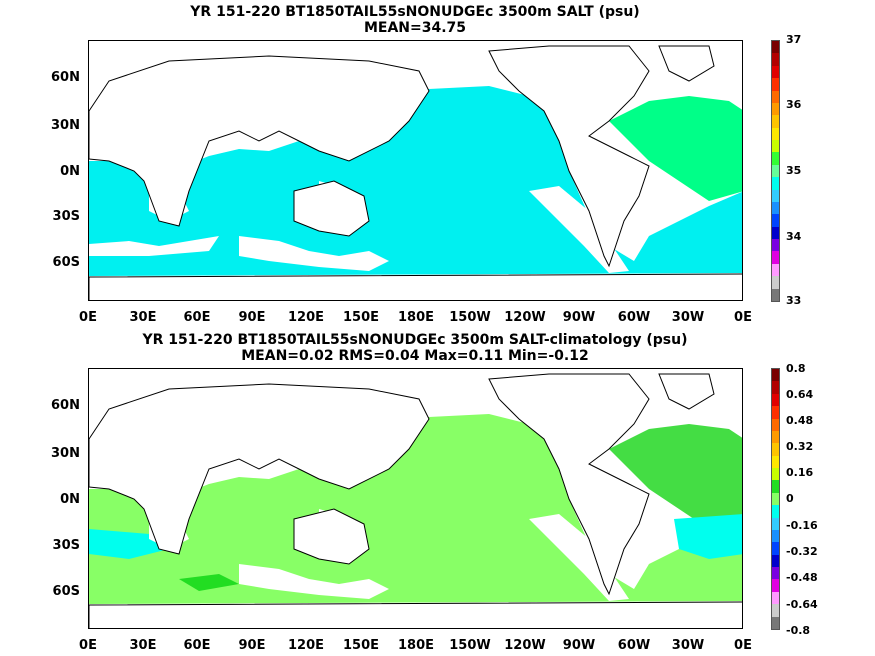 This screenshot has width=875, height=656. I want to click on p1-lon-30e: 30E, so click(143, 317).